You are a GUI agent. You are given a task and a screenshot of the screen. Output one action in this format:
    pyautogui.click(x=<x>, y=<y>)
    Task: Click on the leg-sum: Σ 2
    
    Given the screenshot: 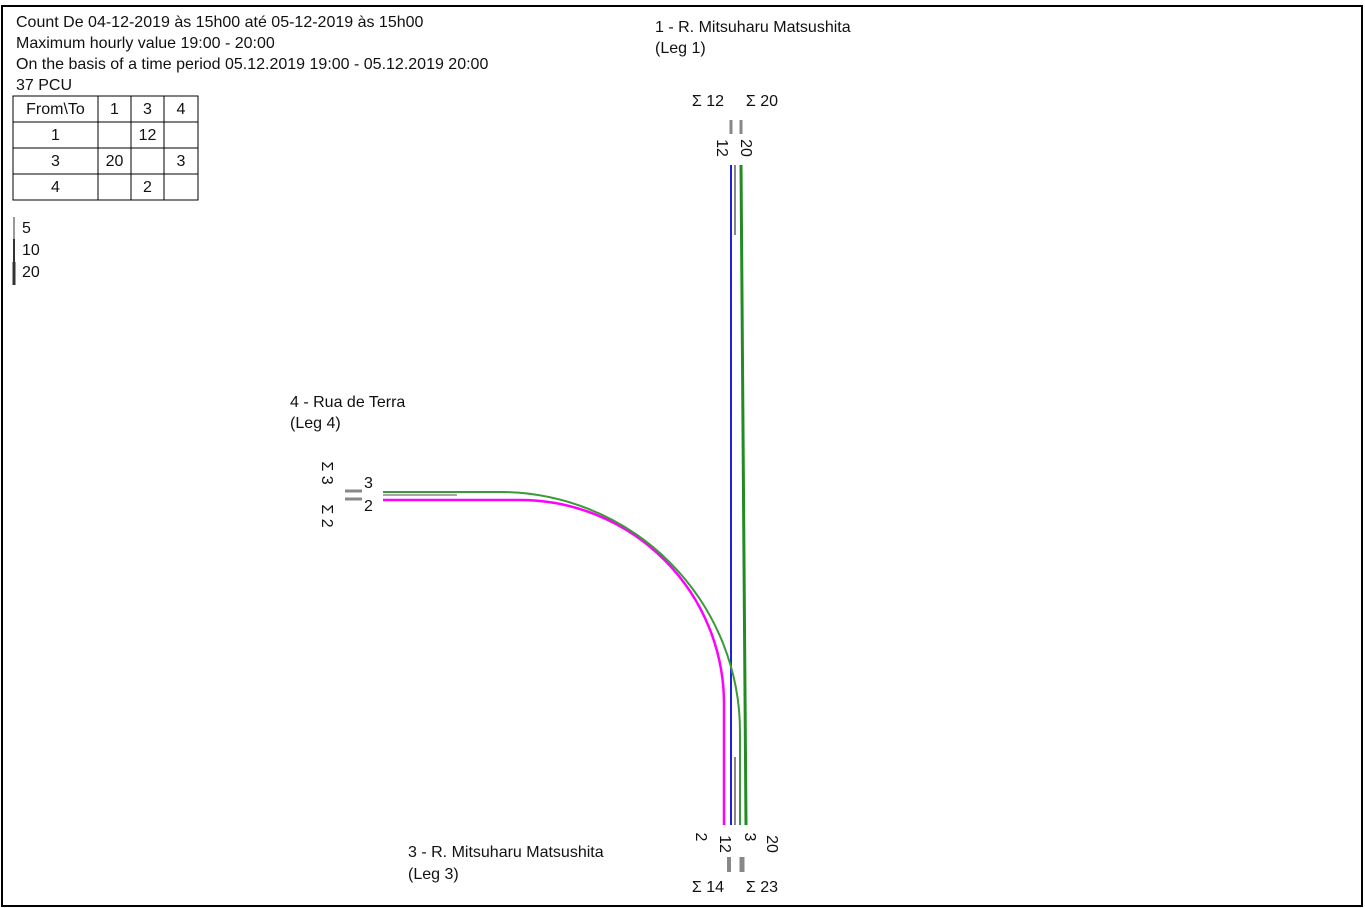 What is the action you would take?
    pyautogui.click(x=326, y=515)
    